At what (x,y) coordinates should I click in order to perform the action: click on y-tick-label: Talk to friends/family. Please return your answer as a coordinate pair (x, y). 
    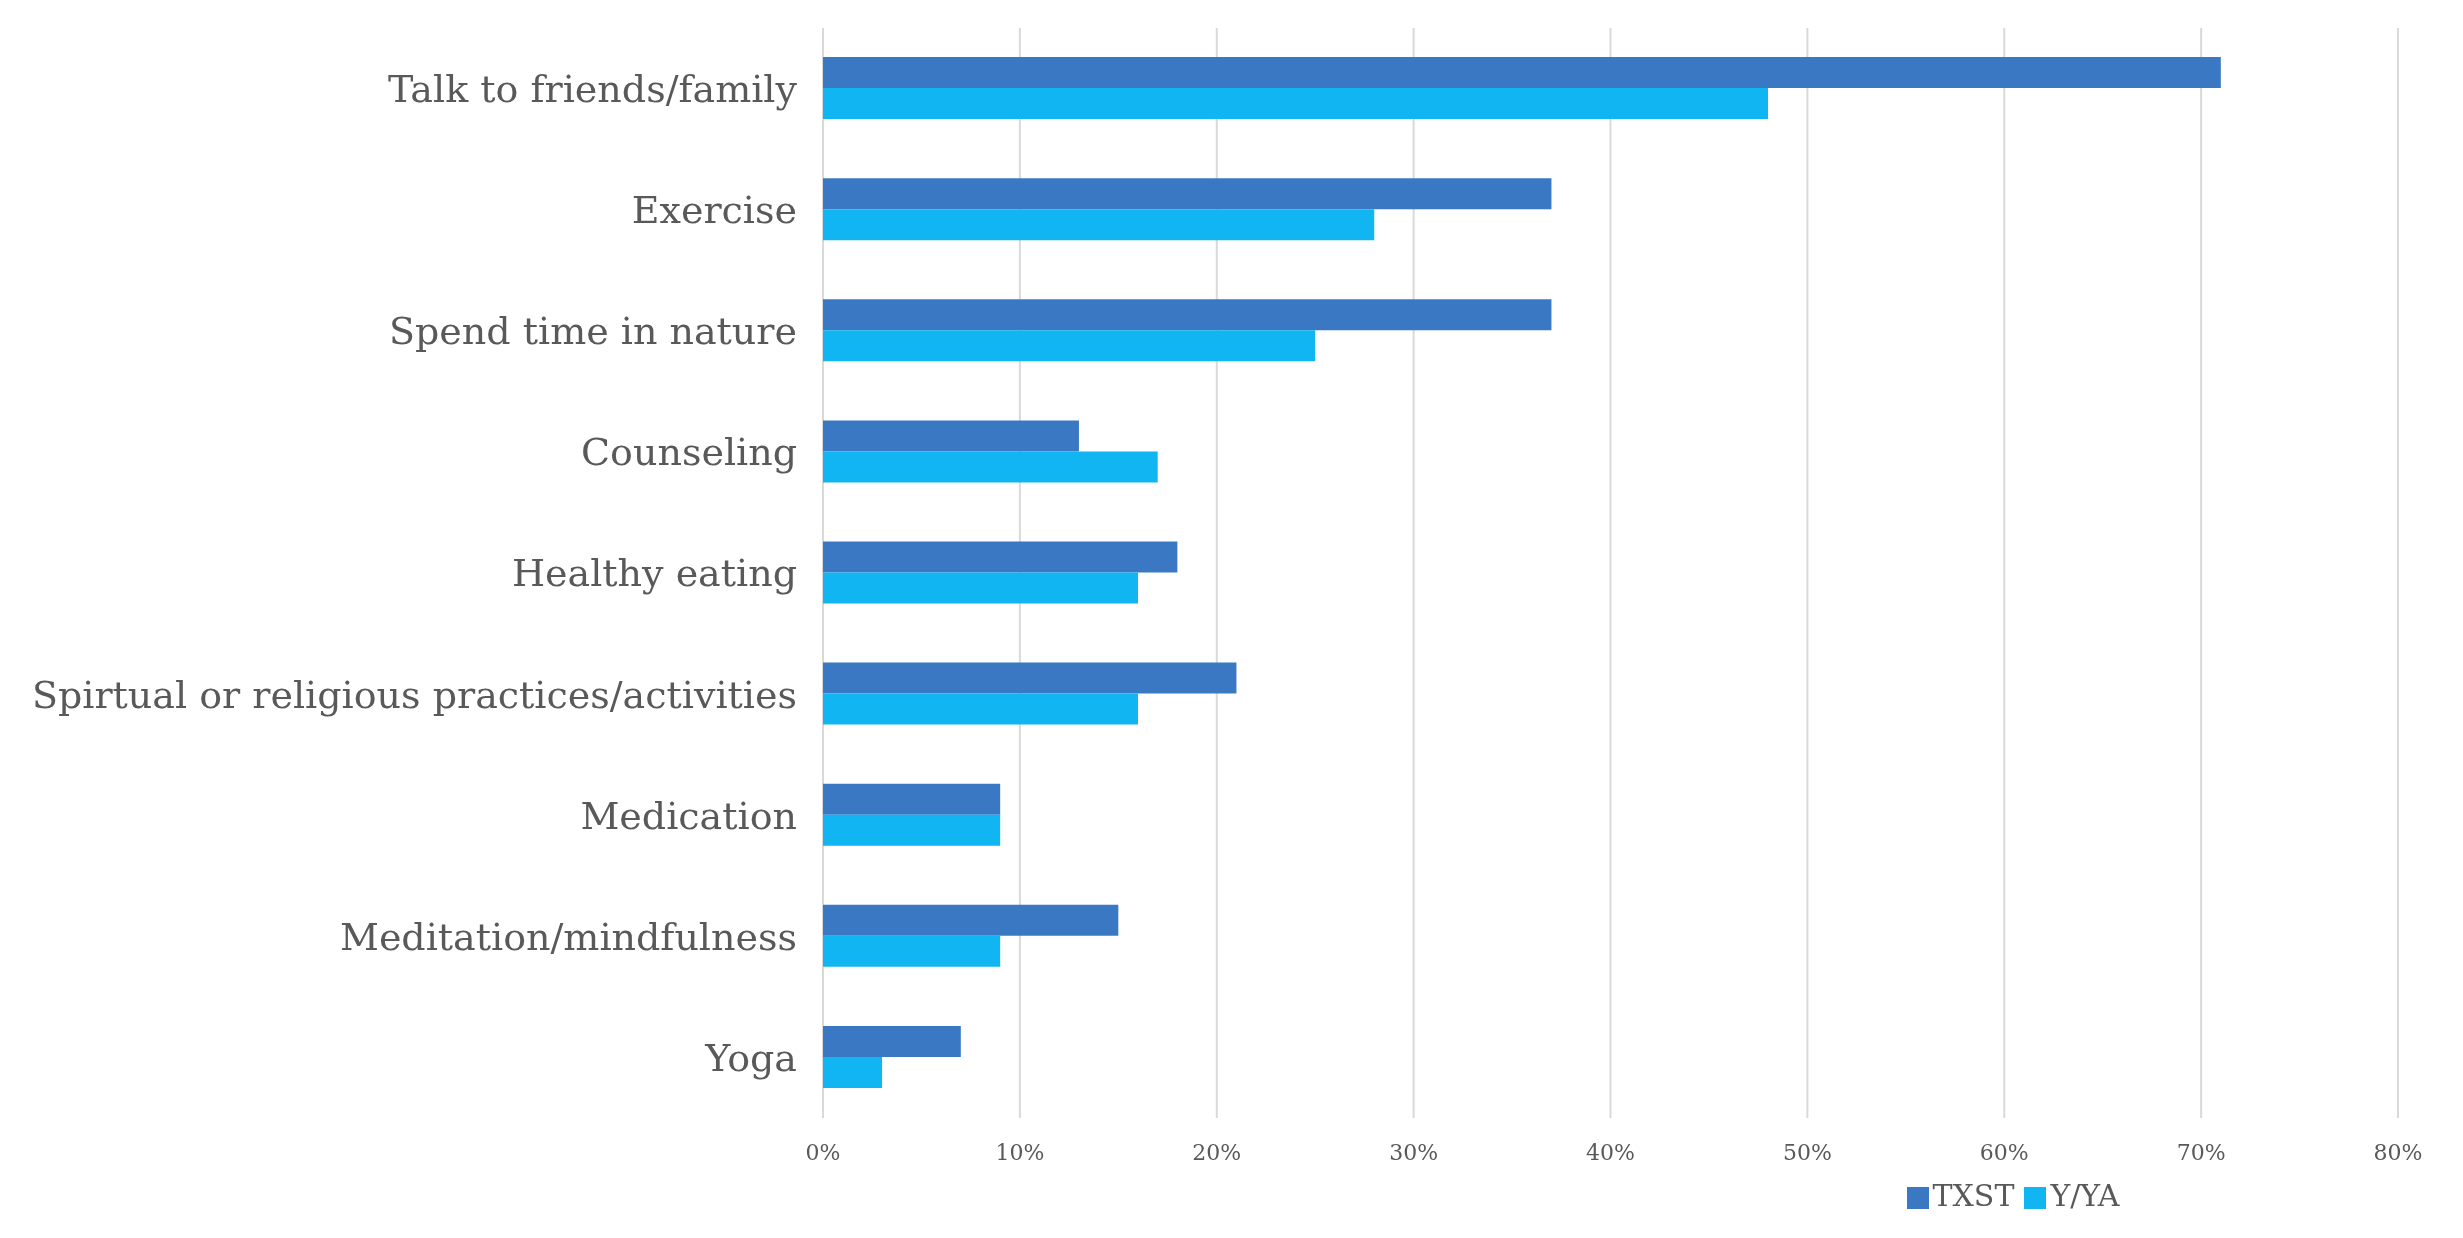
    Looking at the image, I should click on (592, 89).